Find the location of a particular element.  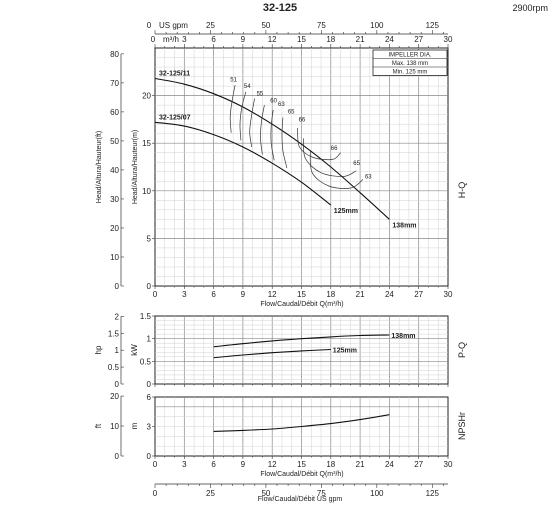

usgpm-tick-label: 25 is located at coordinates (210, 25).